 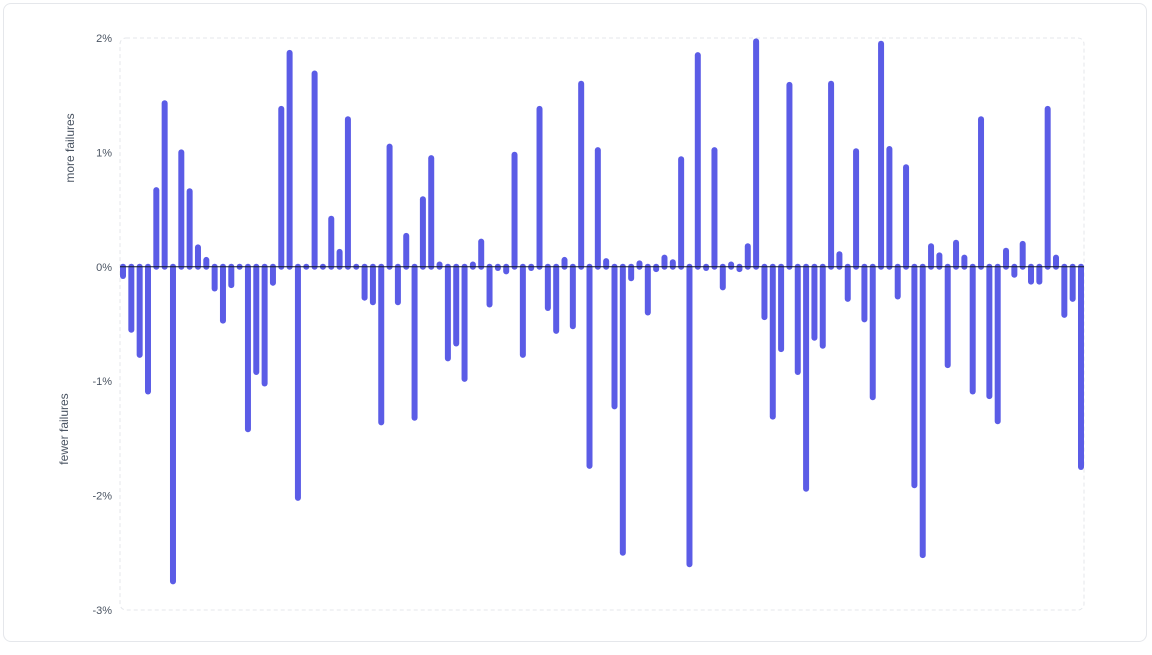 I want to click on y-tick-label: 2%, so click(x=104, y=39).